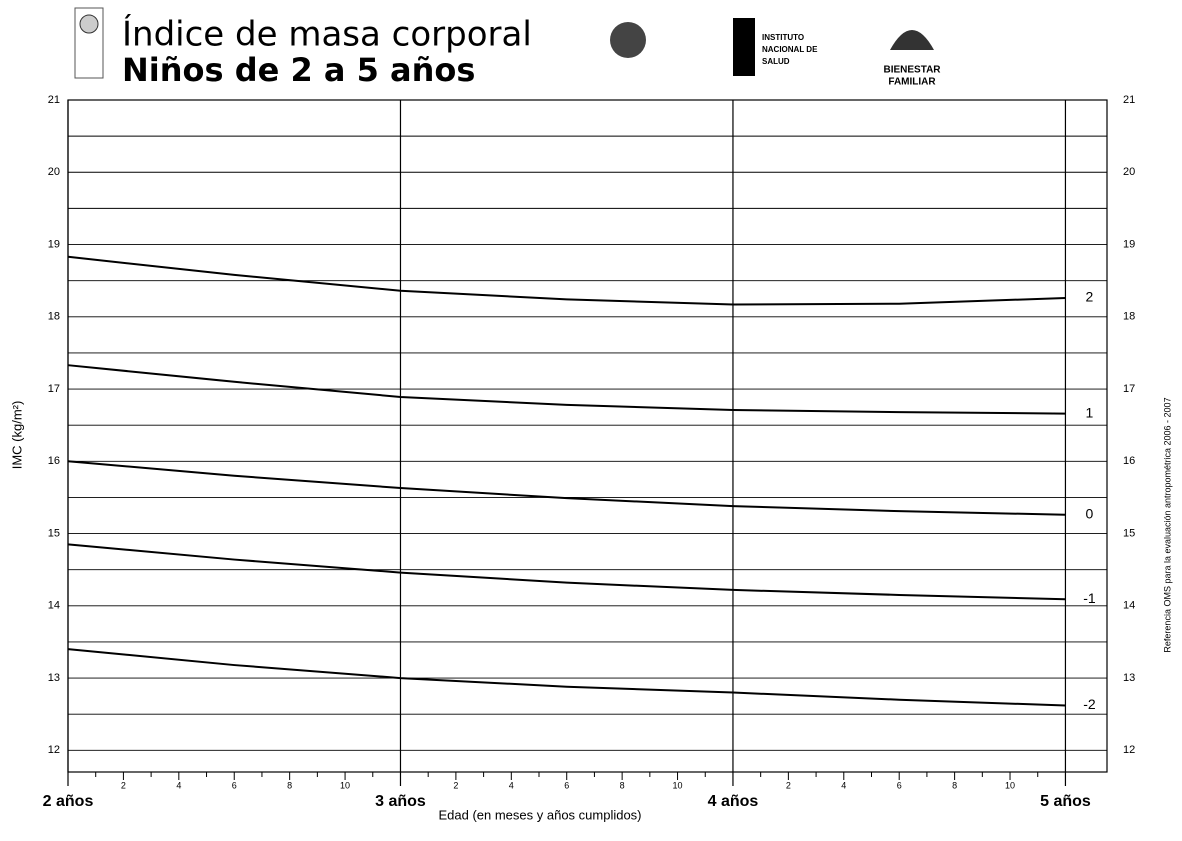 Image resolution: width=1182 pixels, height=841 pixels. What do you see at coordinates (1090, 412) in the screenshot?
I see `series-label: 1` at bounding box center [1090, 412].